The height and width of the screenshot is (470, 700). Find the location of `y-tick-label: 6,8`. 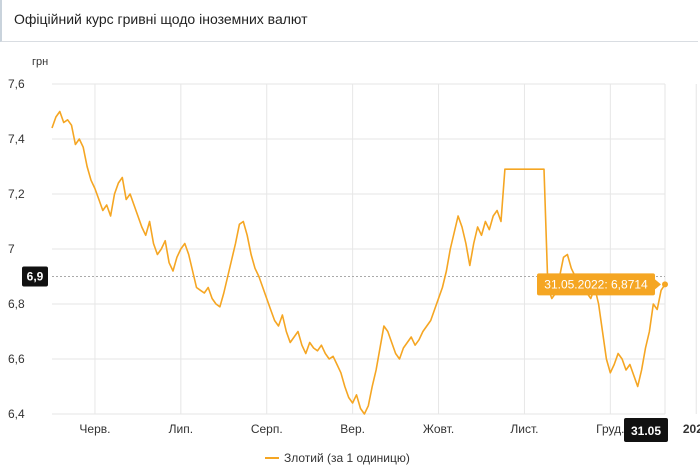

y-tick-label: 6,8 is located at coordinates (16, 304).